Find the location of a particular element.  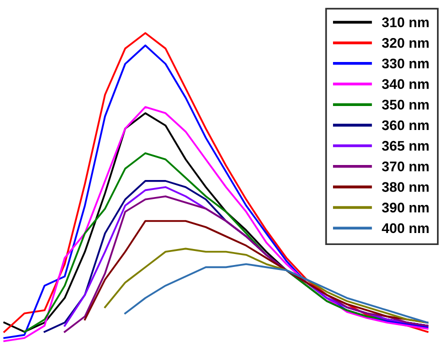

legend-label: 365 nm is located at coordinates (405, 145).